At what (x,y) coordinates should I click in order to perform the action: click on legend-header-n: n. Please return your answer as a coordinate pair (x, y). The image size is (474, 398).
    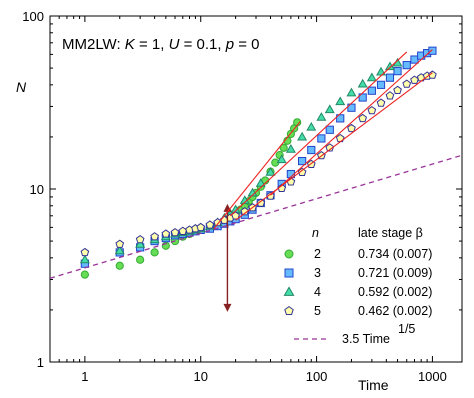
    Looking at the image, I should click on (315, 233).